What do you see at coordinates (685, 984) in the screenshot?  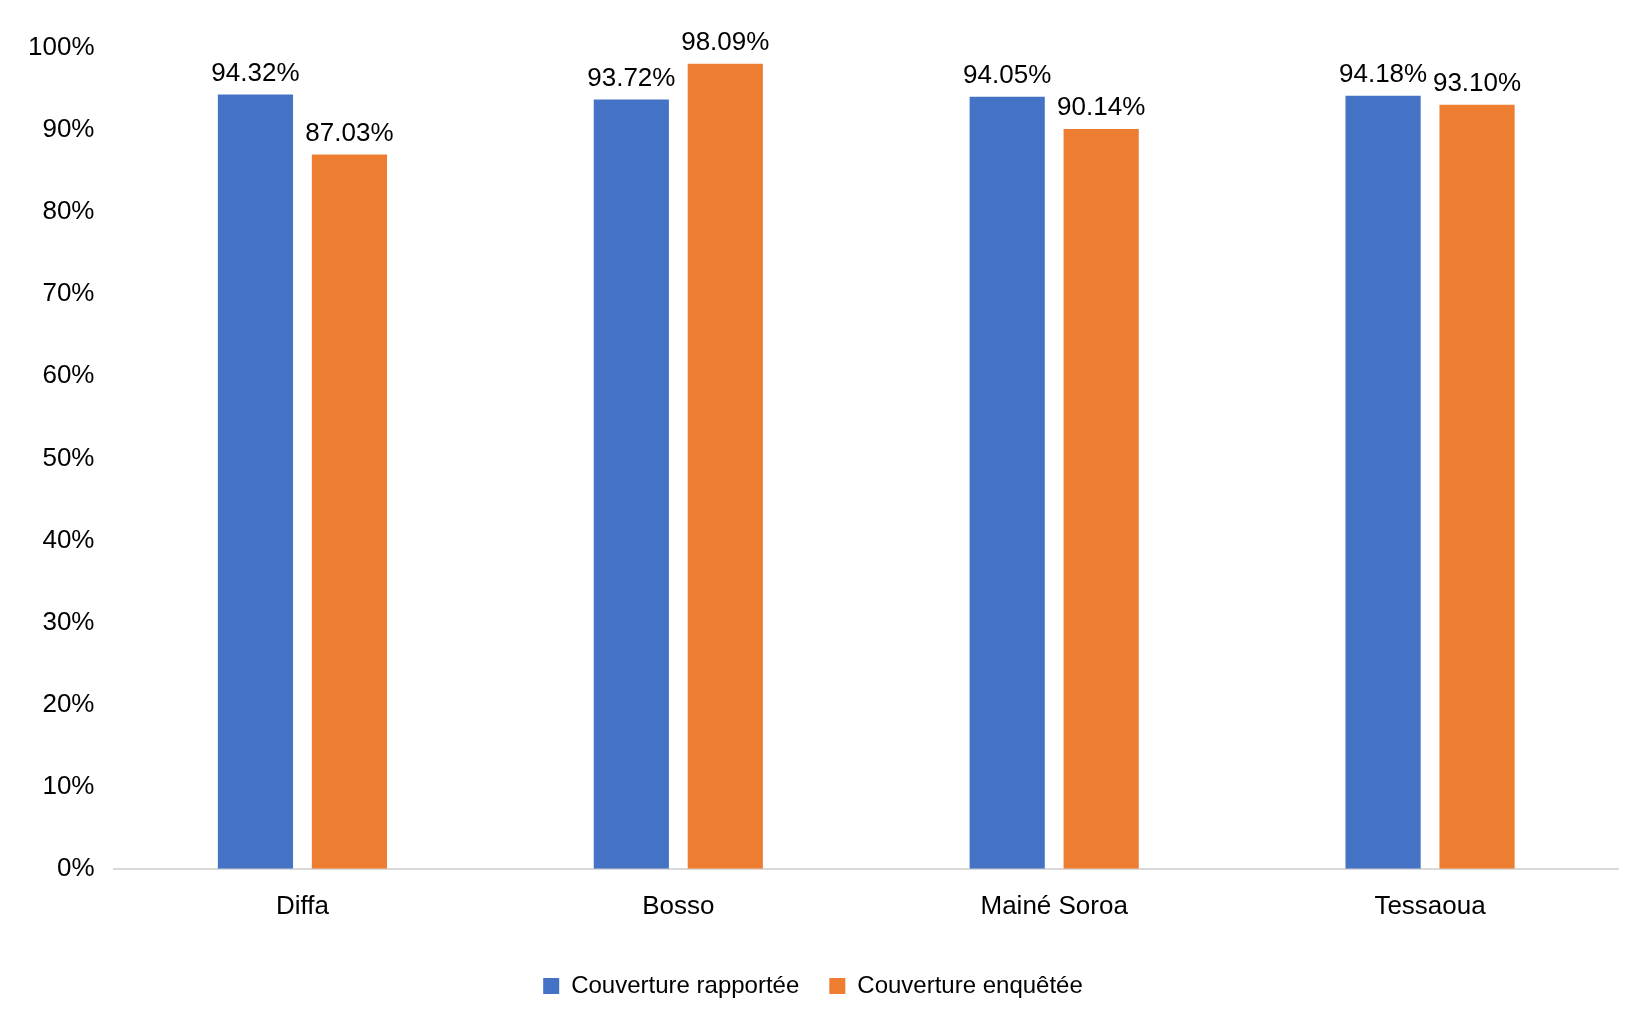 I see `legend-label: Couverture rapportée` at bounding box center [685, 984].